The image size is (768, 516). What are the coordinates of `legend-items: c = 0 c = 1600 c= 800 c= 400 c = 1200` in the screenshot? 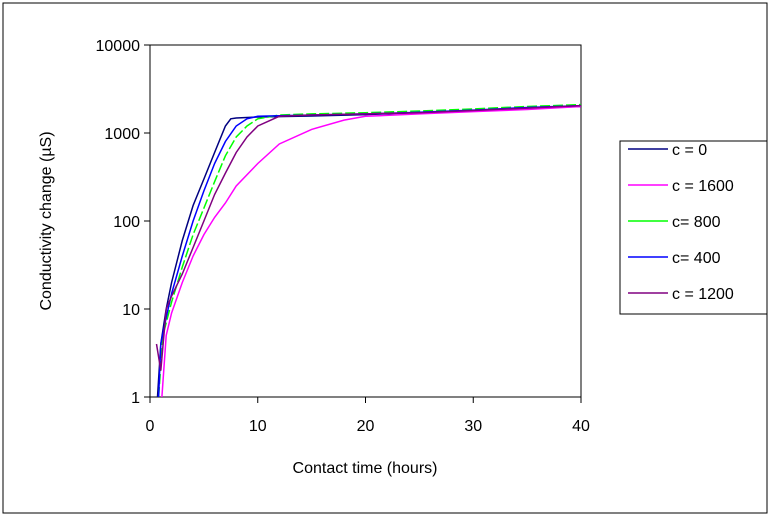 It's located at (681, 222).